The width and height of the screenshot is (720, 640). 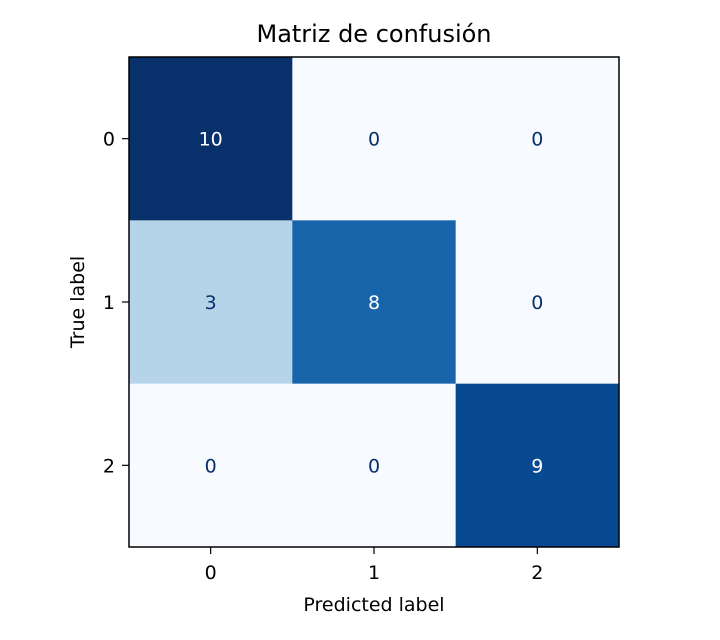 I want to click on x-axis-ticks: 0 1 2, so click(x=374, y=565).